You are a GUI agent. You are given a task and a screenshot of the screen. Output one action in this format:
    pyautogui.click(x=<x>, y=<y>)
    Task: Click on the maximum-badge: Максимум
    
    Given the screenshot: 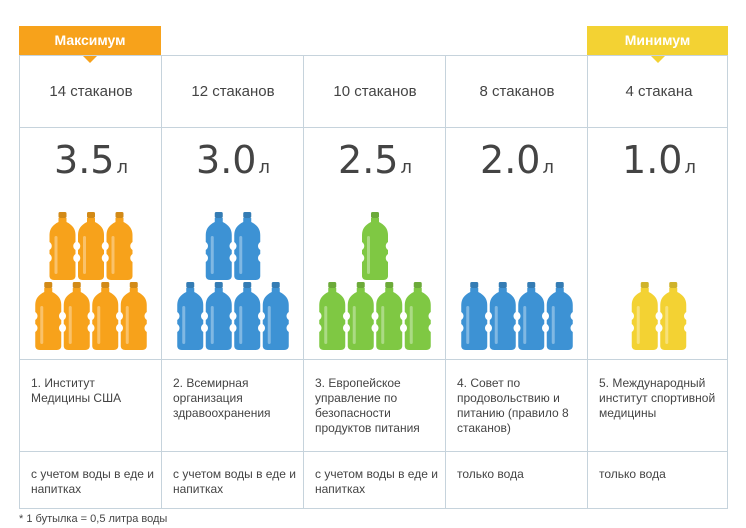 What is the action you would take?
    pyautogui.click(x=90, y=44)
    